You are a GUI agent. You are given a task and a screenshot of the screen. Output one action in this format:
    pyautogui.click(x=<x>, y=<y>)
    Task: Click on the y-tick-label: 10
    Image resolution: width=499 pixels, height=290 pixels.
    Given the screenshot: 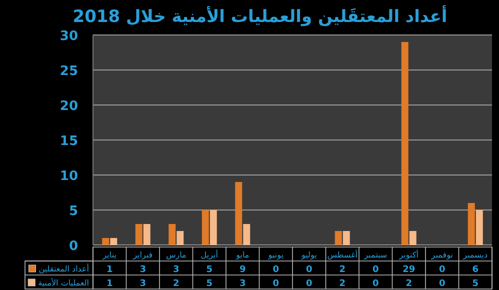 What is the action you would take?
    pyautogui.click(x=69, y=176)
    